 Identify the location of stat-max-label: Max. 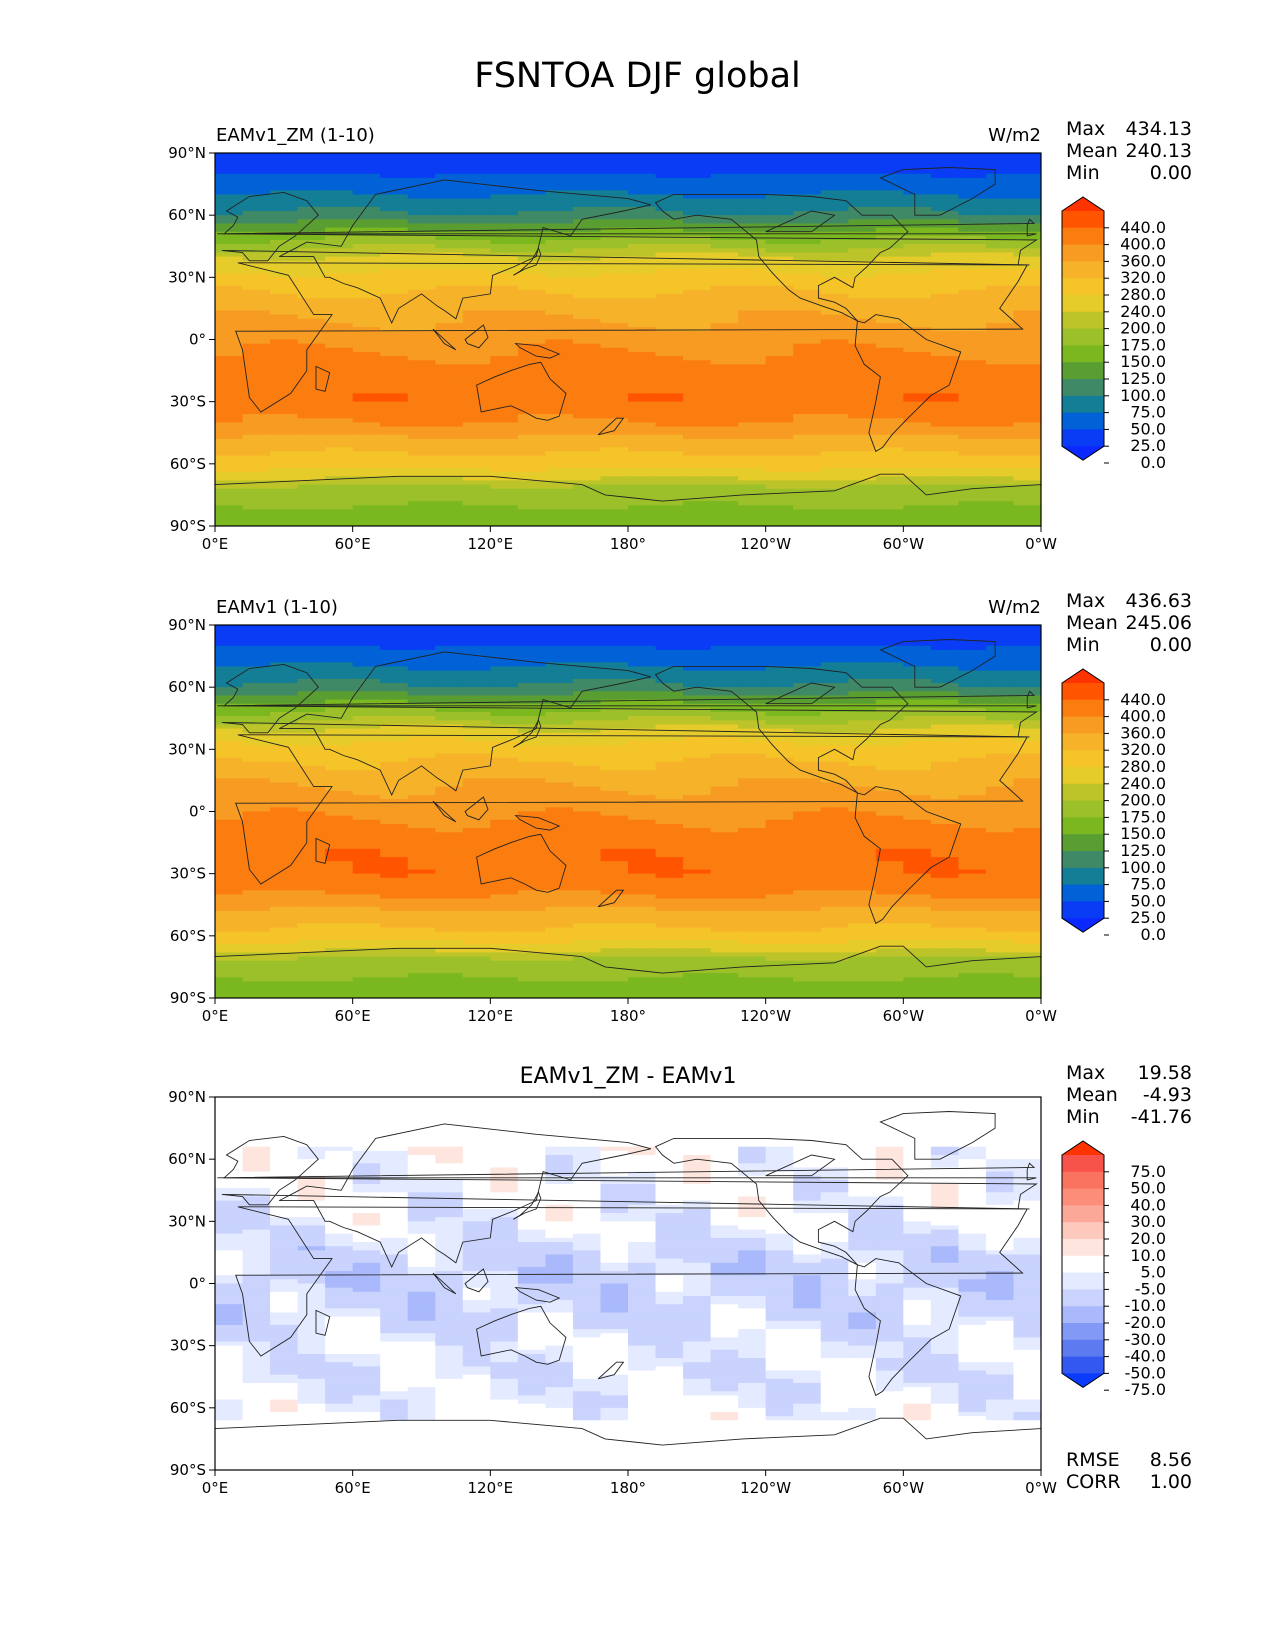
(1085, 129).